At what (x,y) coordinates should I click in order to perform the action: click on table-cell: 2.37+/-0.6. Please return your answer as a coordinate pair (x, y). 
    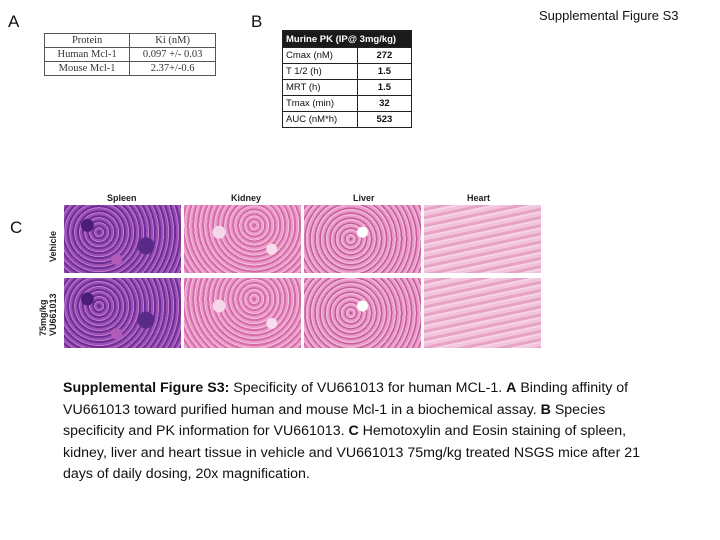
    Looking at the image, I should click on (172, 68).